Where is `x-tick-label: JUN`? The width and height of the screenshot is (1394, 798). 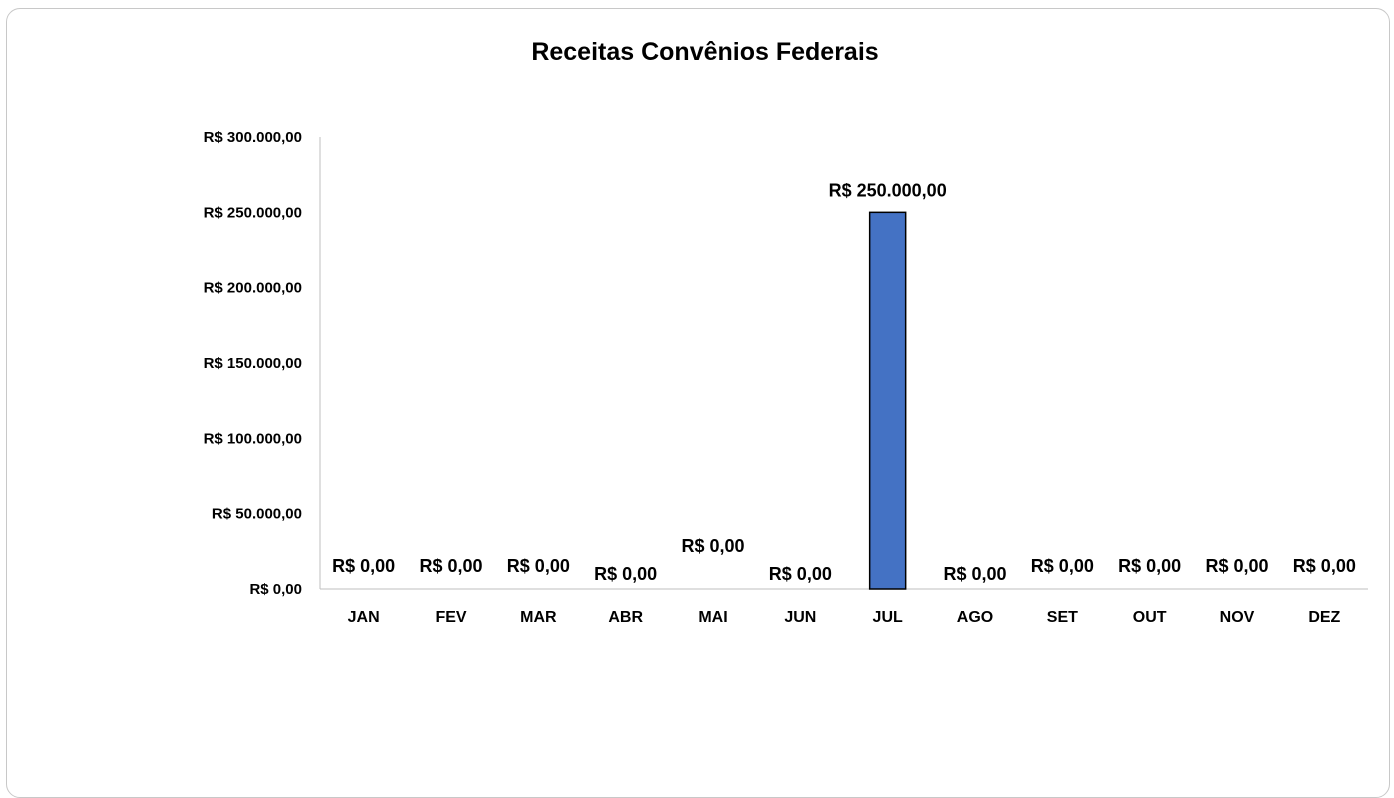 x-tick-label: JUN is located at coordinates (800, 617).